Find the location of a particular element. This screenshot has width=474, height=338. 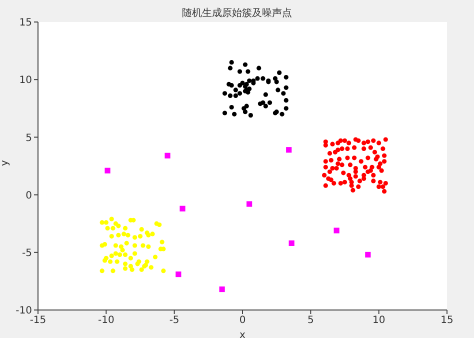

chart-title: 随机生成原始簇及噪声点 is located at coordinates (237, 13).